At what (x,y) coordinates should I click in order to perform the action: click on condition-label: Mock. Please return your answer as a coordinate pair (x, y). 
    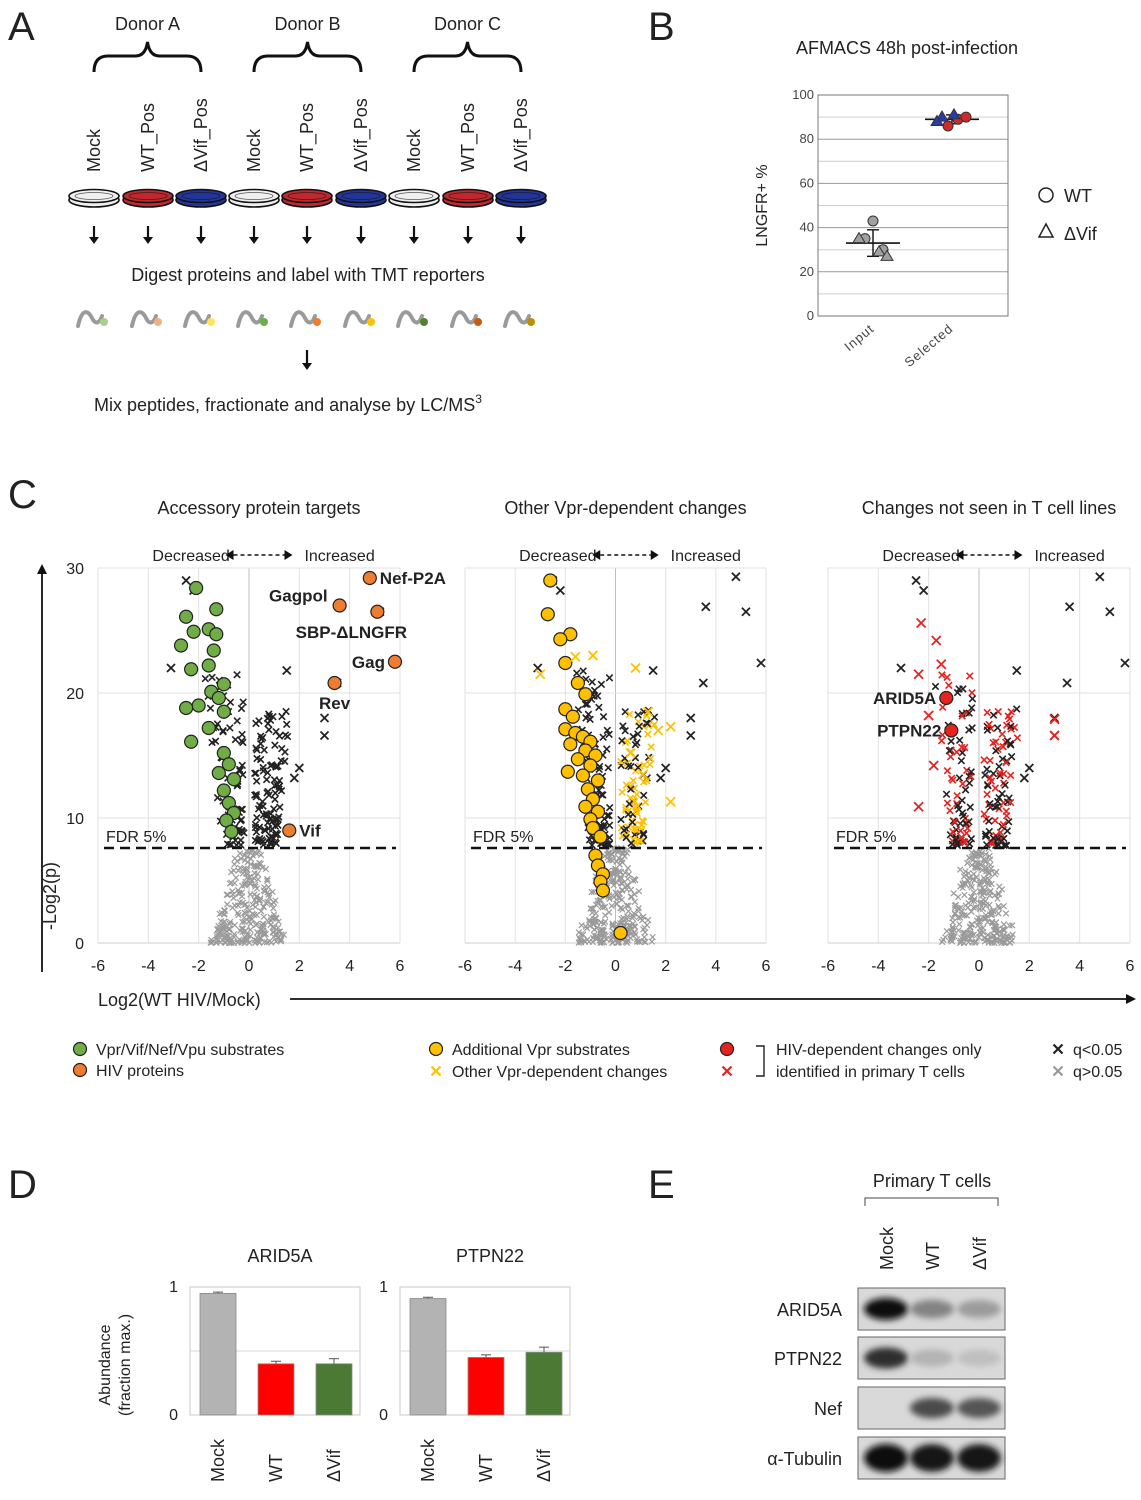
    Looking at the image, I should click on (254, 150).